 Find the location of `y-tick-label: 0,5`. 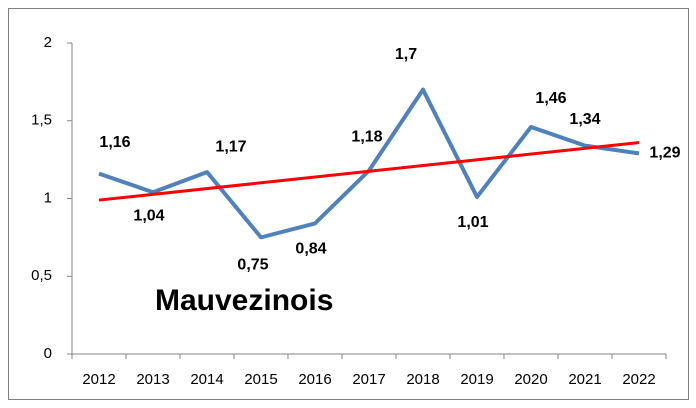

y-tick-label: 0,5 is located at coordinates (41, 275).